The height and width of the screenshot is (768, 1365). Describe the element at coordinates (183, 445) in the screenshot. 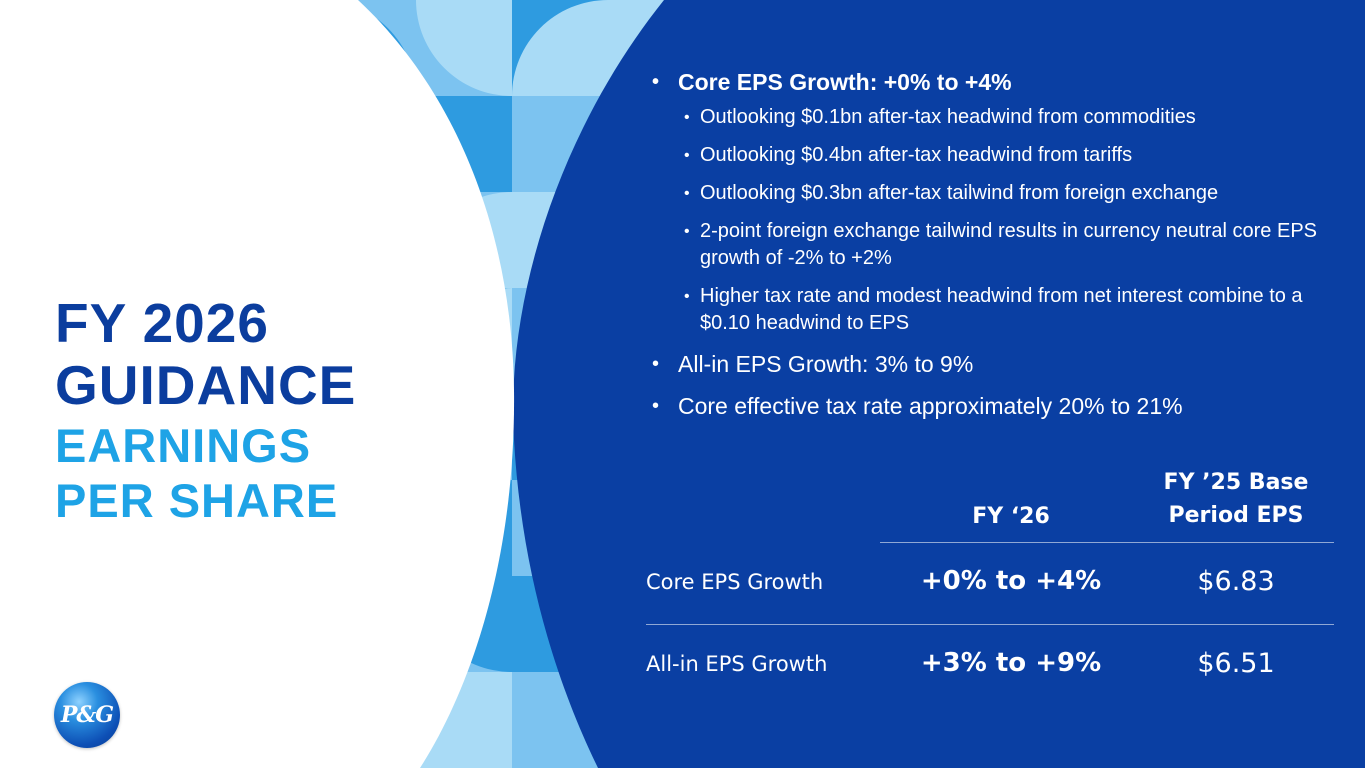

I see `title-line-earnings: EARNINGS` at that location.